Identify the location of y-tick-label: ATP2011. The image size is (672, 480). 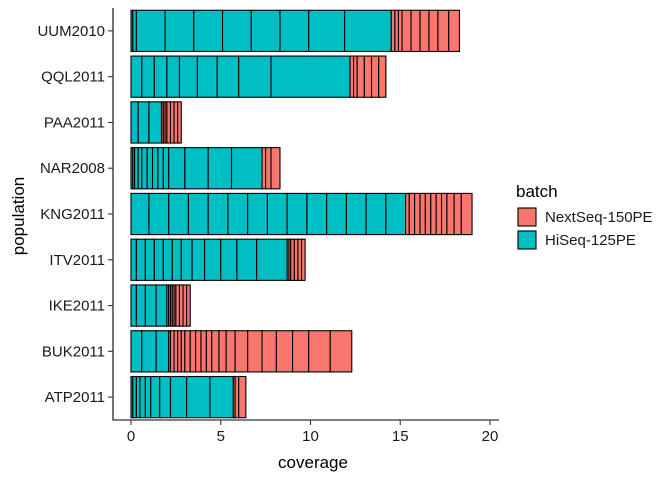
(75, 397).